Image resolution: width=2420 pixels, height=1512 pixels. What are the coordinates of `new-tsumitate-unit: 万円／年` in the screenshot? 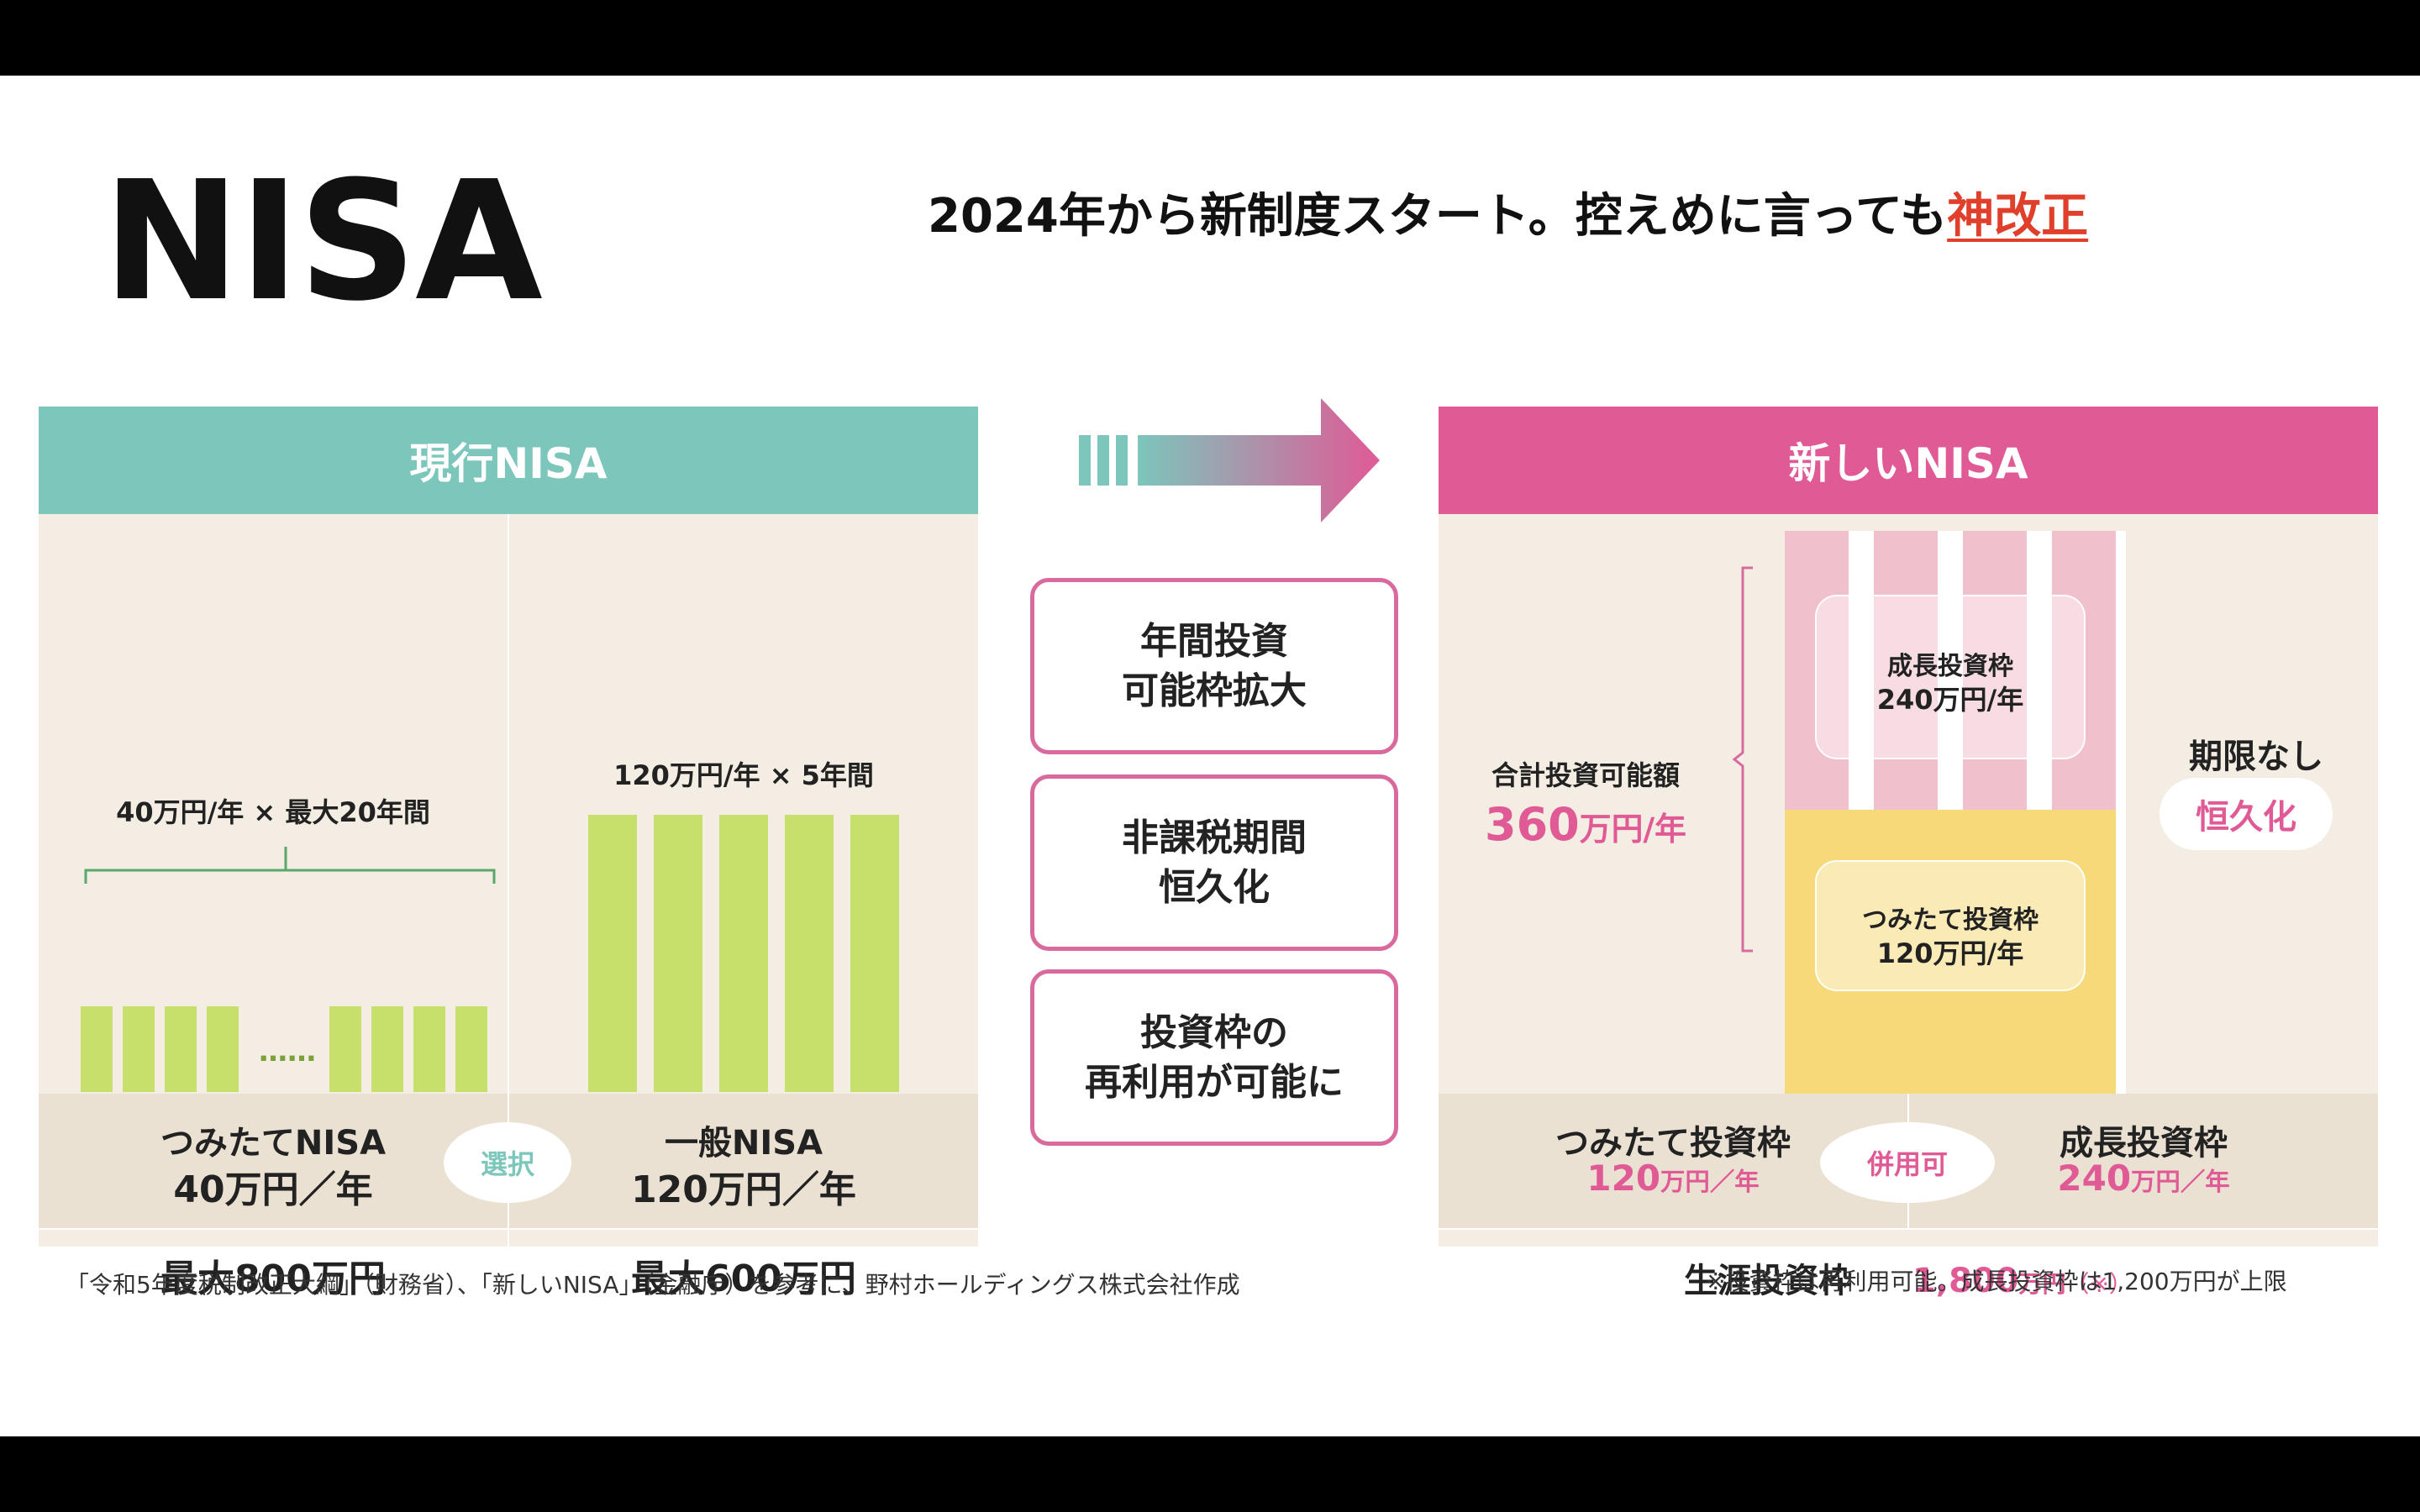 It's located at (1710, 1182).